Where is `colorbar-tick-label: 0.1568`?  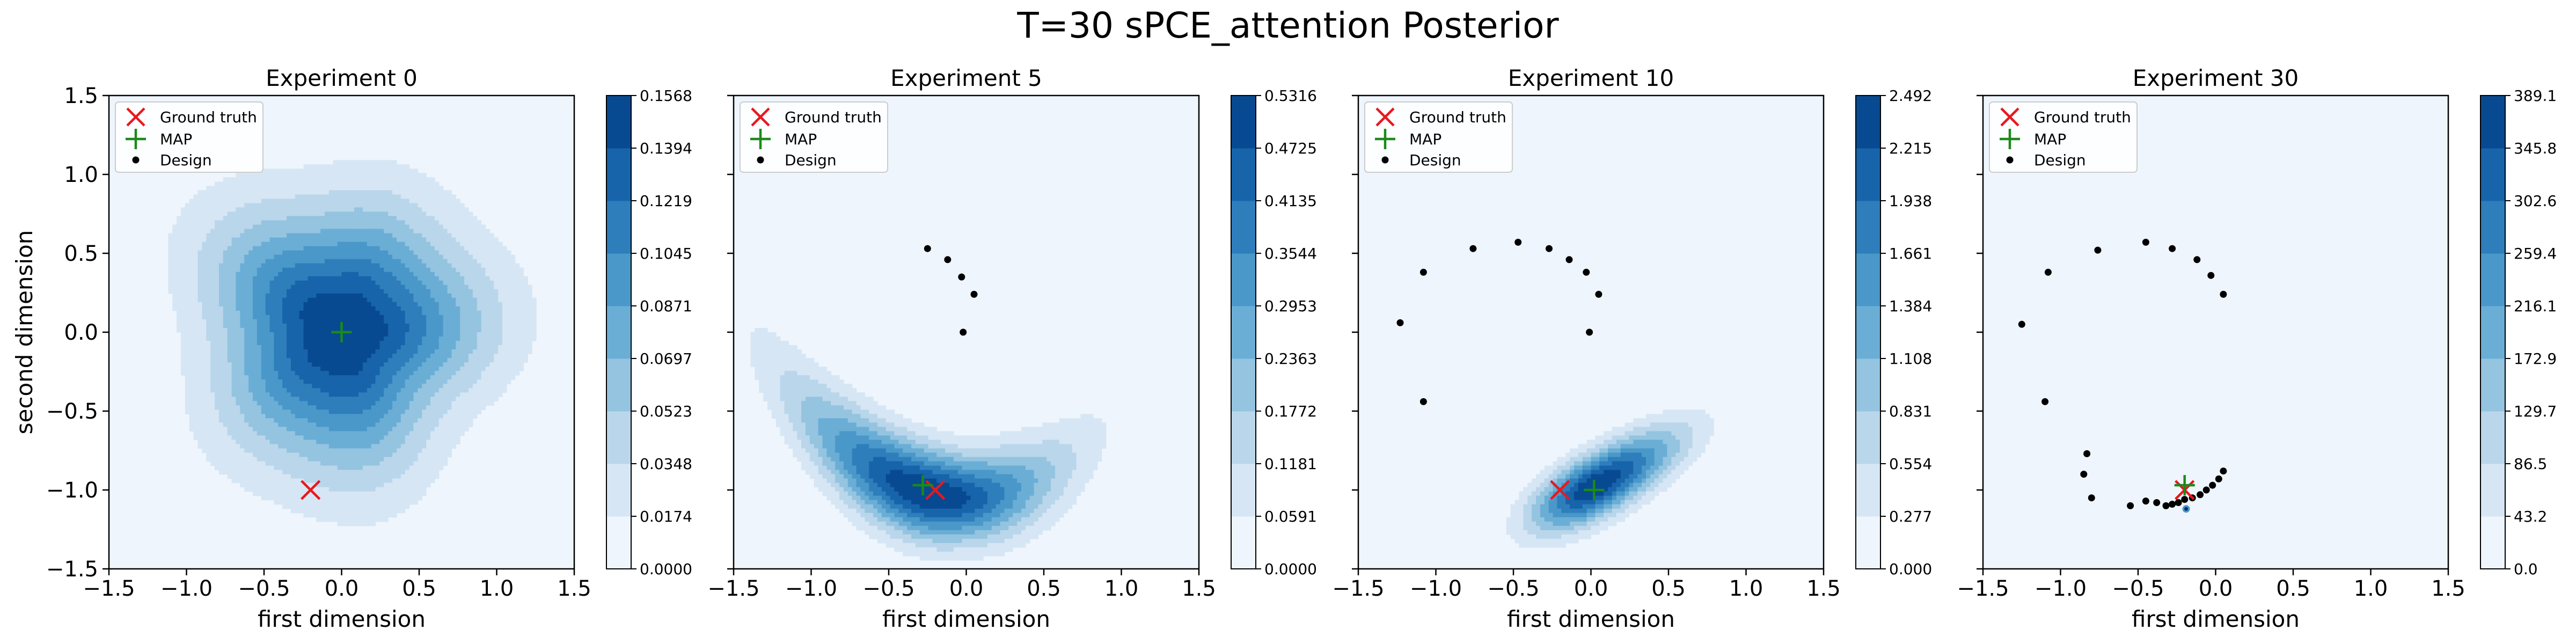
colorbar-tick-label: 0.1568 is located at coordinates (666, 96).